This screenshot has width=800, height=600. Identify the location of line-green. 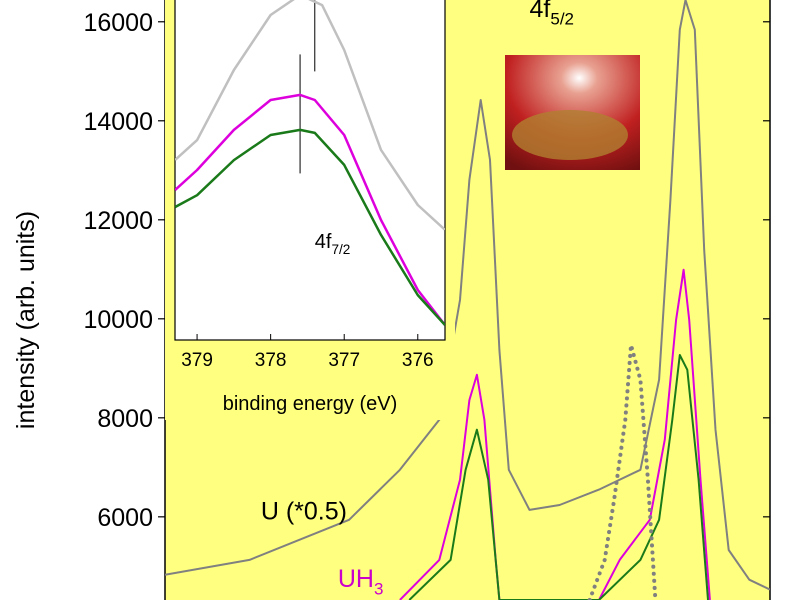
(310, 227).